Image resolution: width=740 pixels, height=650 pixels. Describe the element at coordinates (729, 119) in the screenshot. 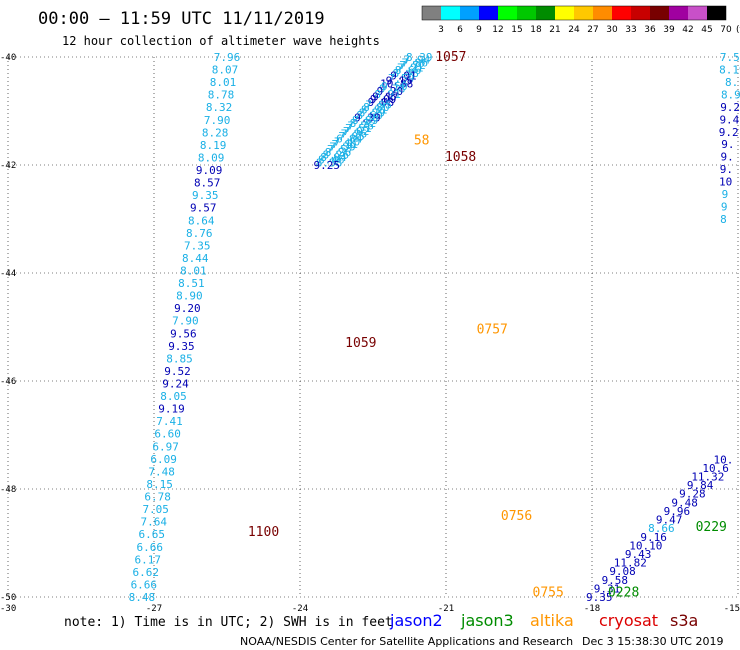

I see `wave-height-value: 9.4` at that location.